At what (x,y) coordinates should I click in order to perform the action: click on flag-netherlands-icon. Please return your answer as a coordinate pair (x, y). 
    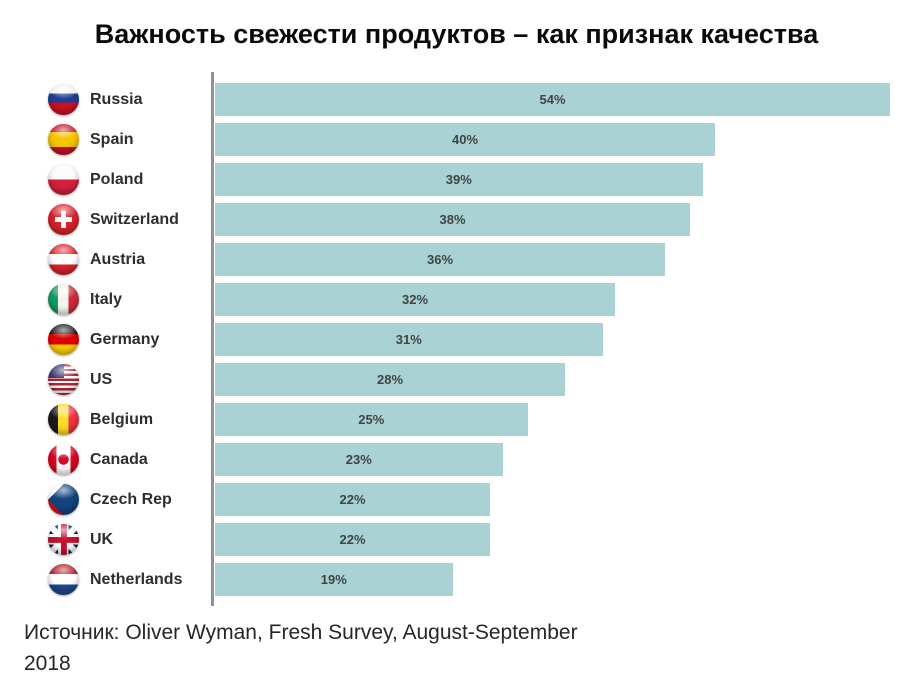
    Looking at the image, I should click on (63, 579).